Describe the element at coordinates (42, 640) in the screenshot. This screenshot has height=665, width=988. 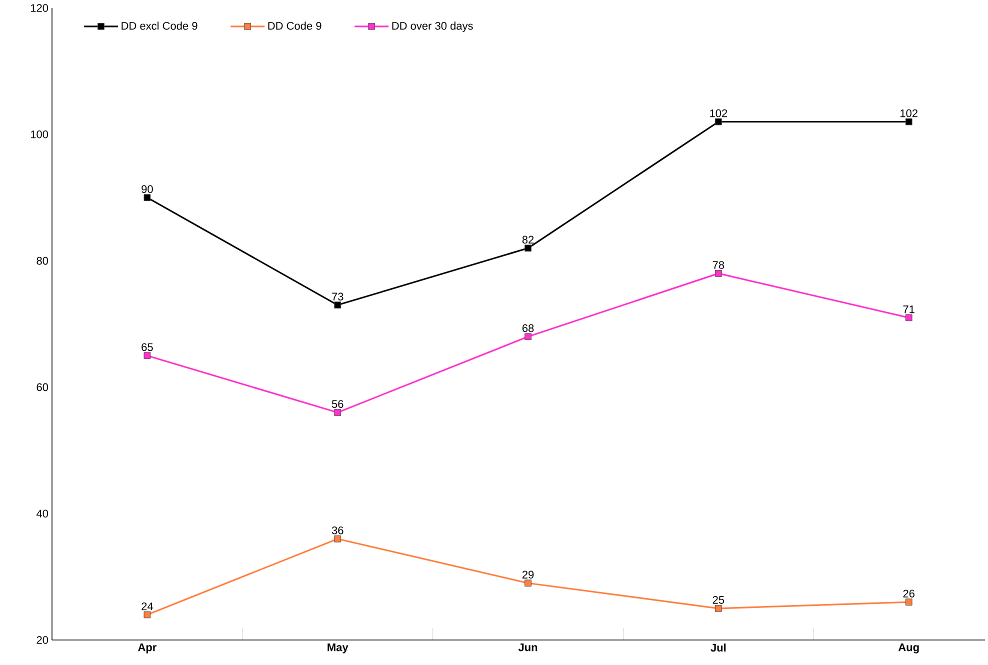
I see `y-tick-label: 20` at that location.